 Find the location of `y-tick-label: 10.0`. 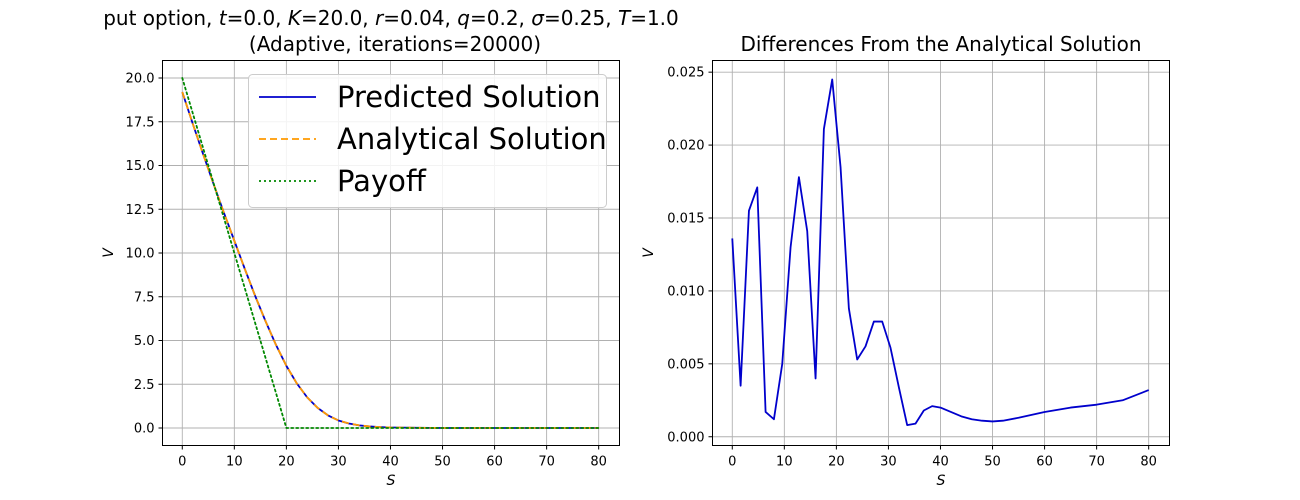

y-tick-label: 10.0 is located at coordinates (140, 254).